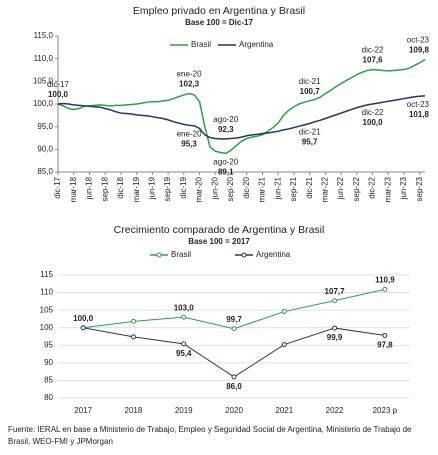  What do you see at coordinates (293, 188) in the screenshot?
I see `x-tick-label: sep-21` at bounding box center [293, 188].